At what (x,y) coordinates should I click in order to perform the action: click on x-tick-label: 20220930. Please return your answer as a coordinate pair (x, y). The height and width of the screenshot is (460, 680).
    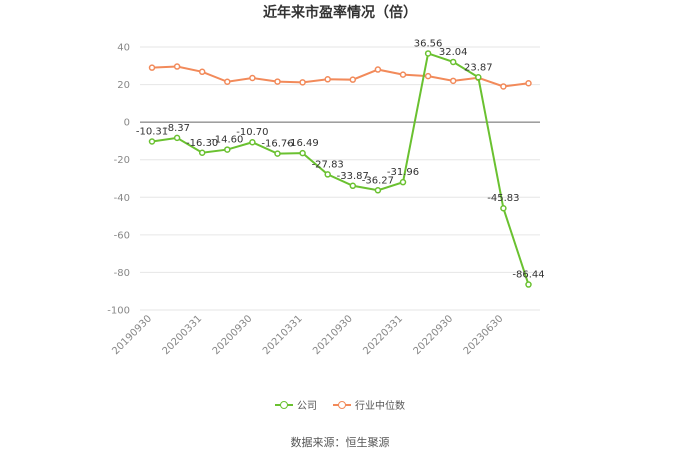
    Looking at the image, I should click on (434, 335).